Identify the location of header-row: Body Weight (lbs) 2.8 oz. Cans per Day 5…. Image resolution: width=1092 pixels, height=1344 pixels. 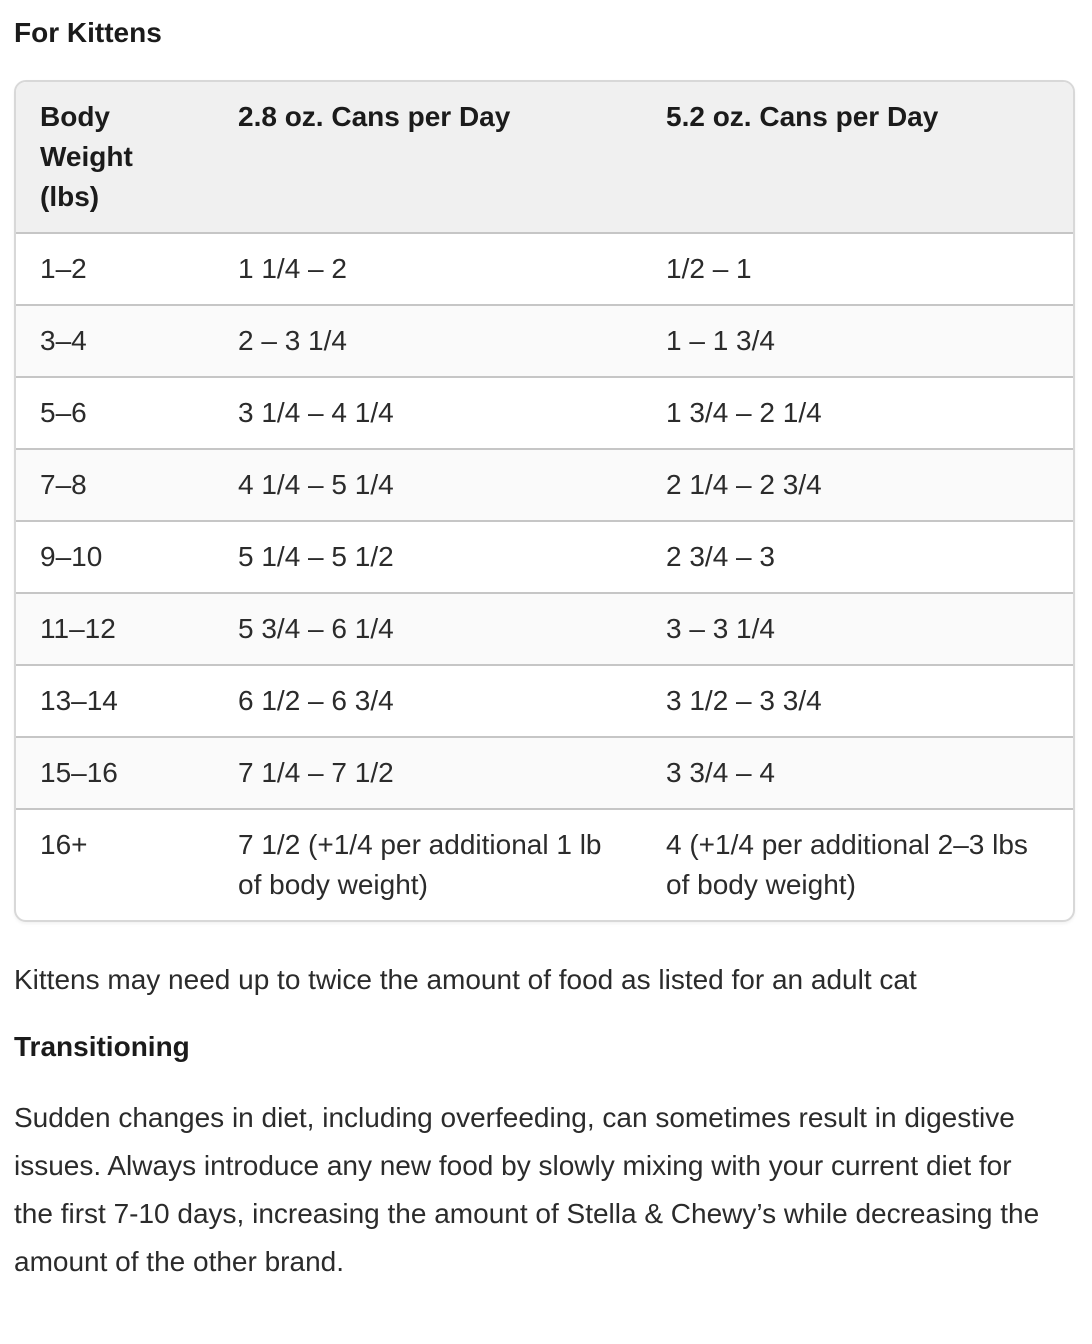
(544, 157).